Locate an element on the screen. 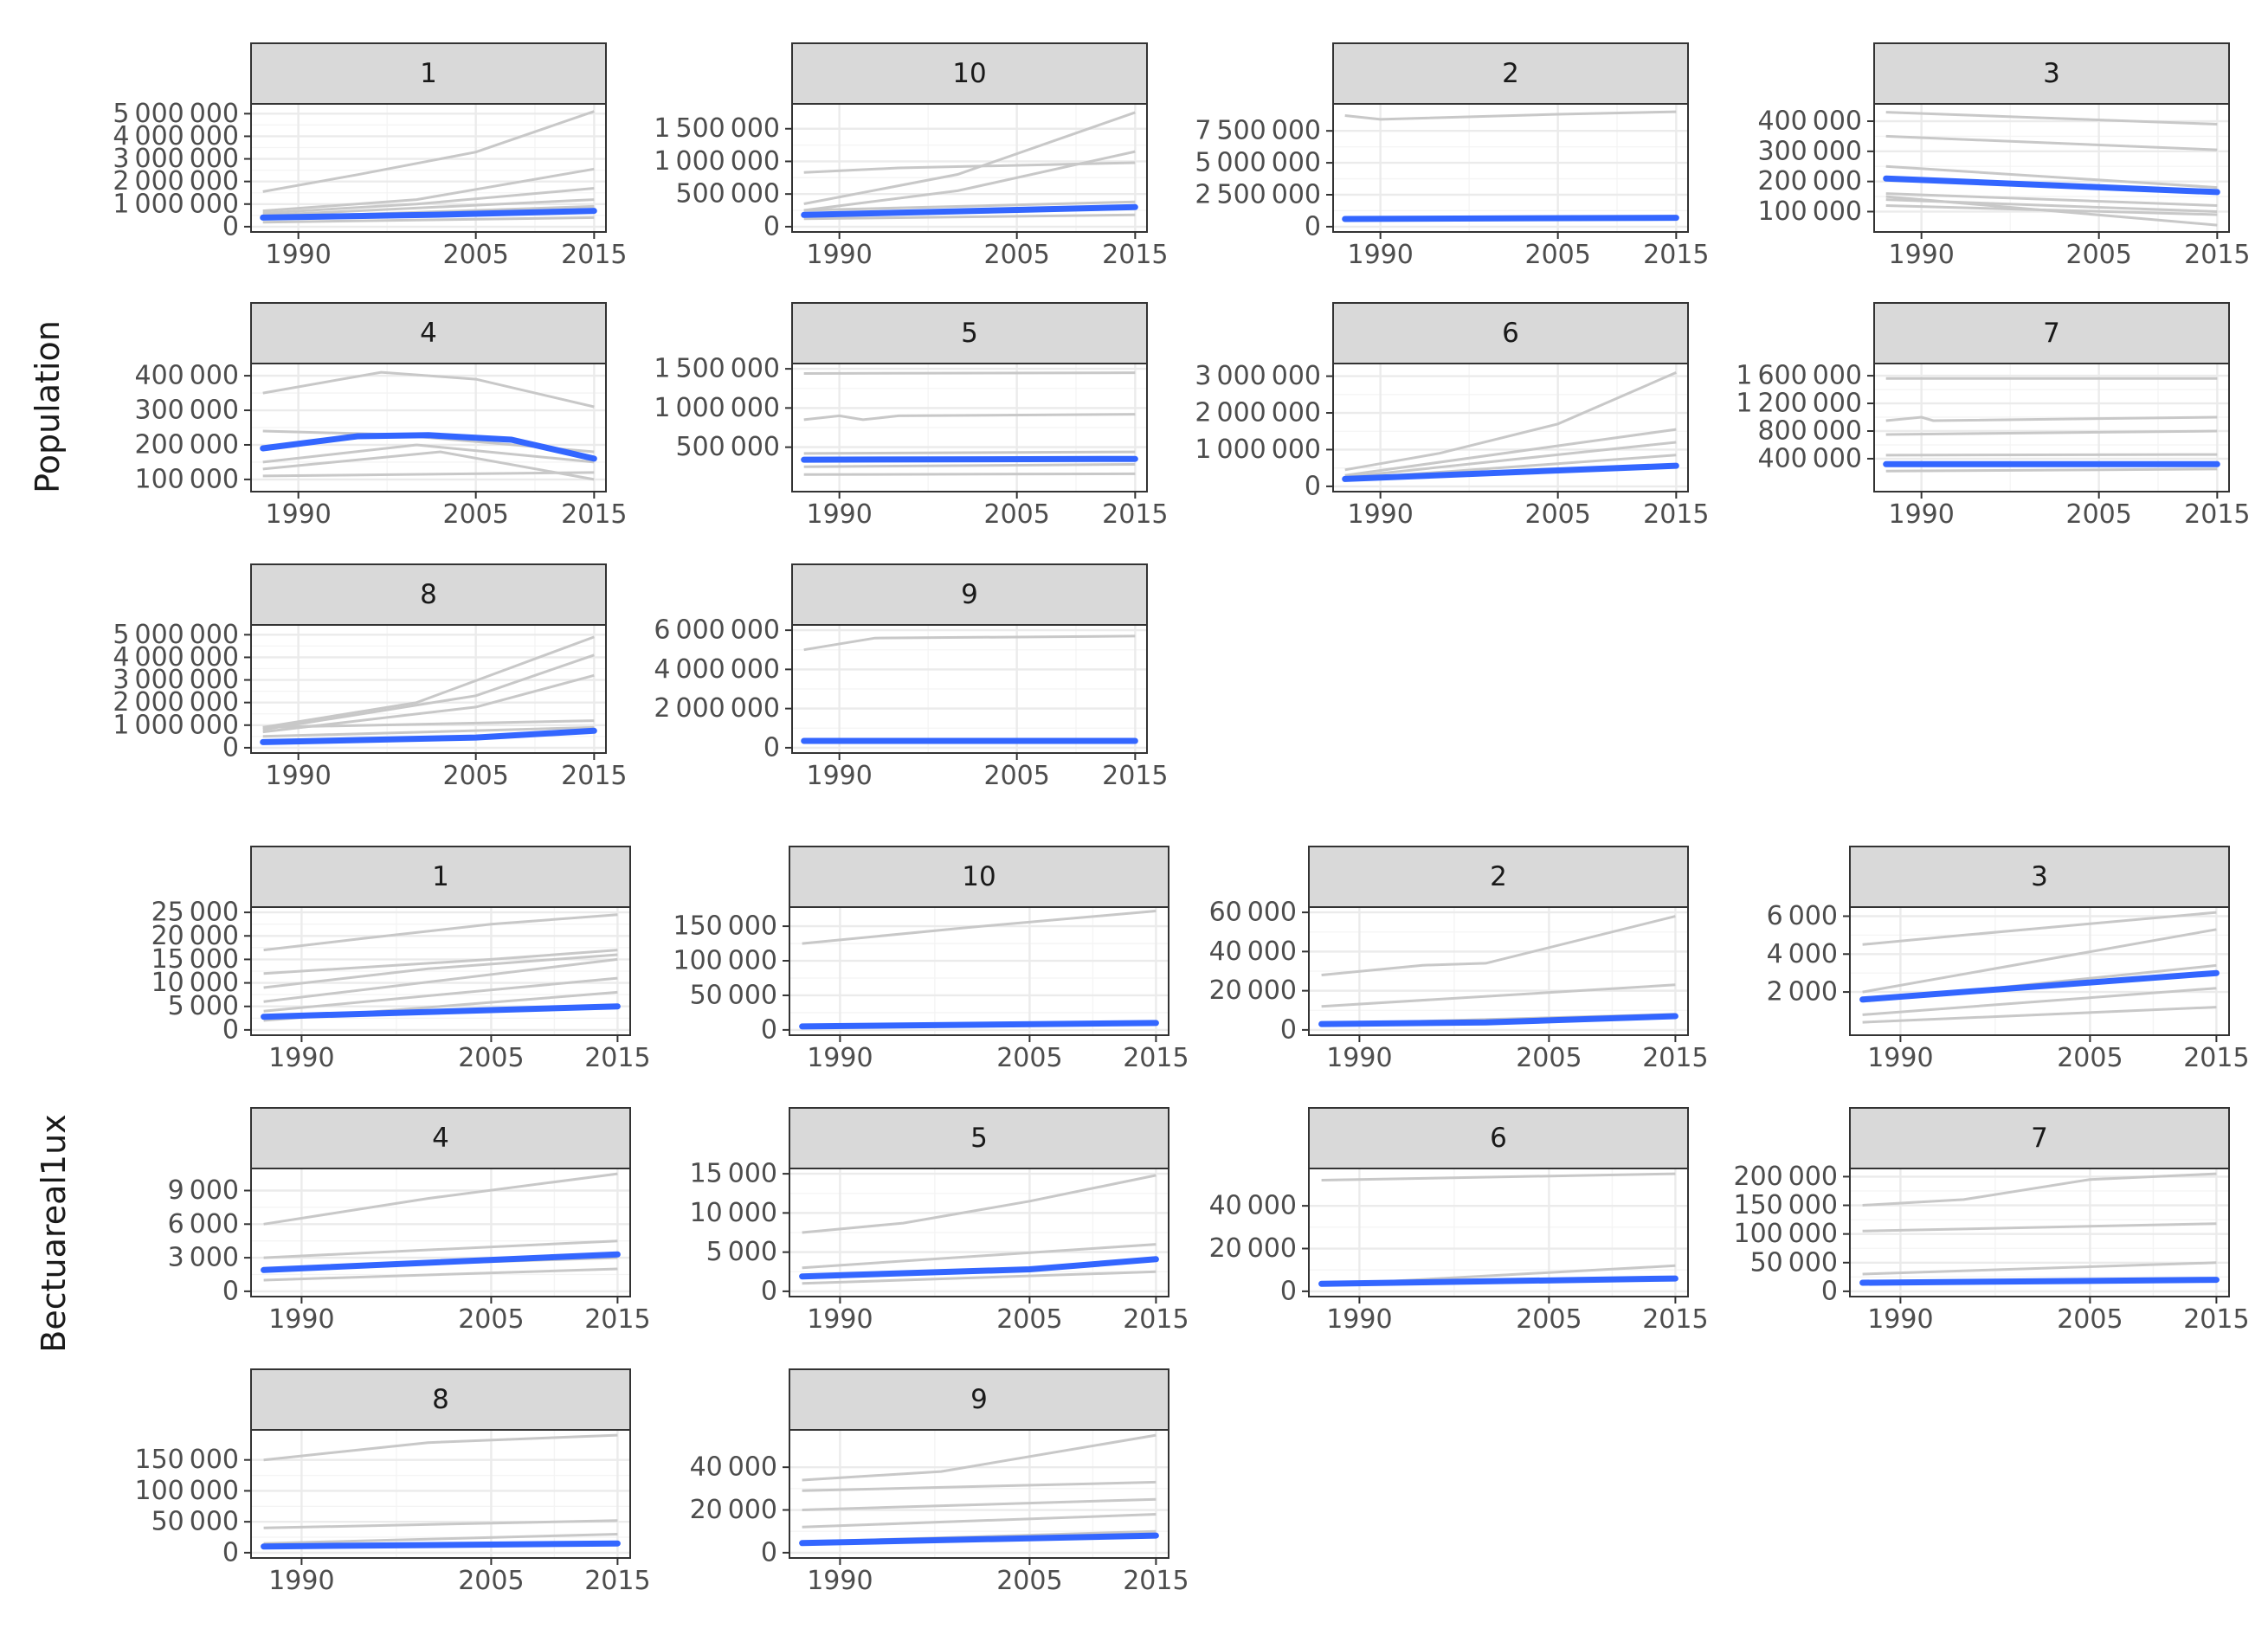 This screenshot has height=1648, width=2268. facet-strip-label: 4 is located at coordinates (441, 1138).